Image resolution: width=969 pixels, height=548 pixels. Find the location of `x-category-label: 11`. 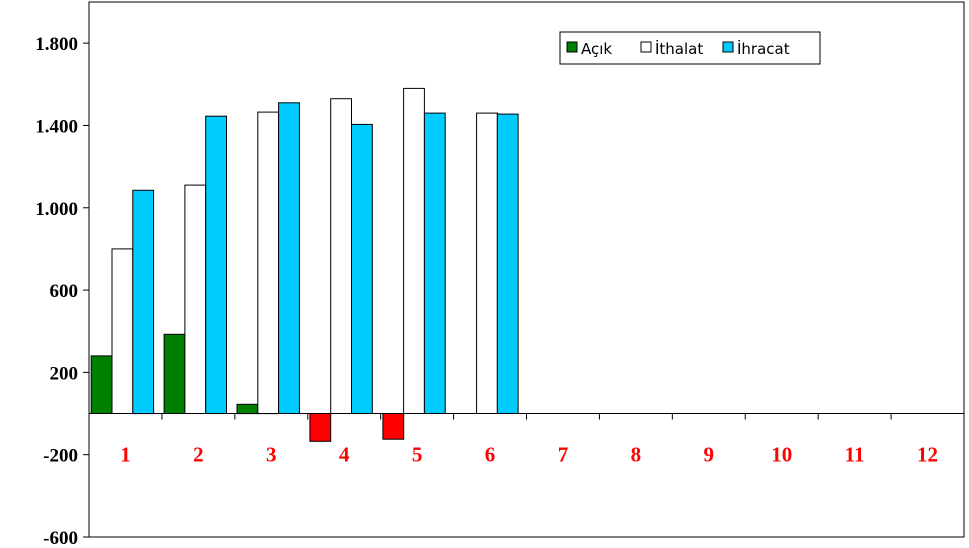

x-category-label: 11 is located at coordinates (855, 455).